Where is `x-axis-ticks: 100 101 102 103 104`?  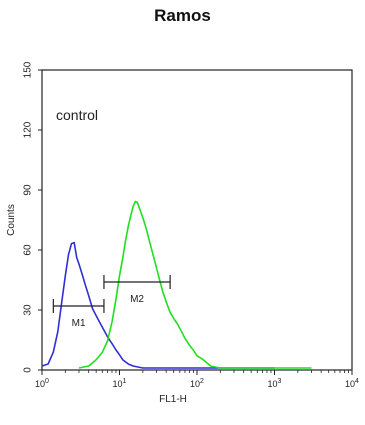
x-axis-ticks: 100 101 102 103 104 is located at coordinates (197, 379).